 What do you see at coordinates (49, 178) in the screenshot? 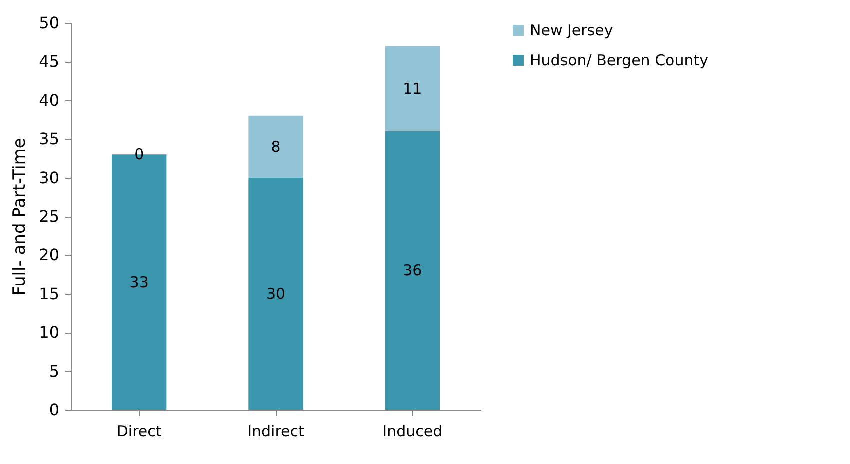
I see `y-tick-label: 30` at bounding box center [49, 178].